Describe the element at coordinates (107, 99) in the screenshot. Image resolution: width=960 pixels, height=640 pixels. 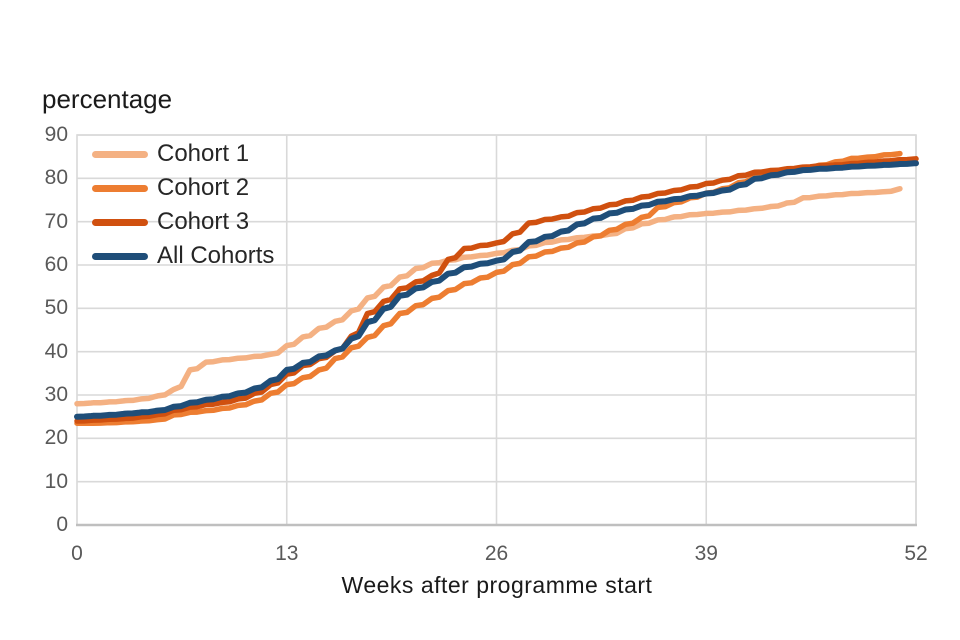
I see `y-axis-title: percentage` at that location.